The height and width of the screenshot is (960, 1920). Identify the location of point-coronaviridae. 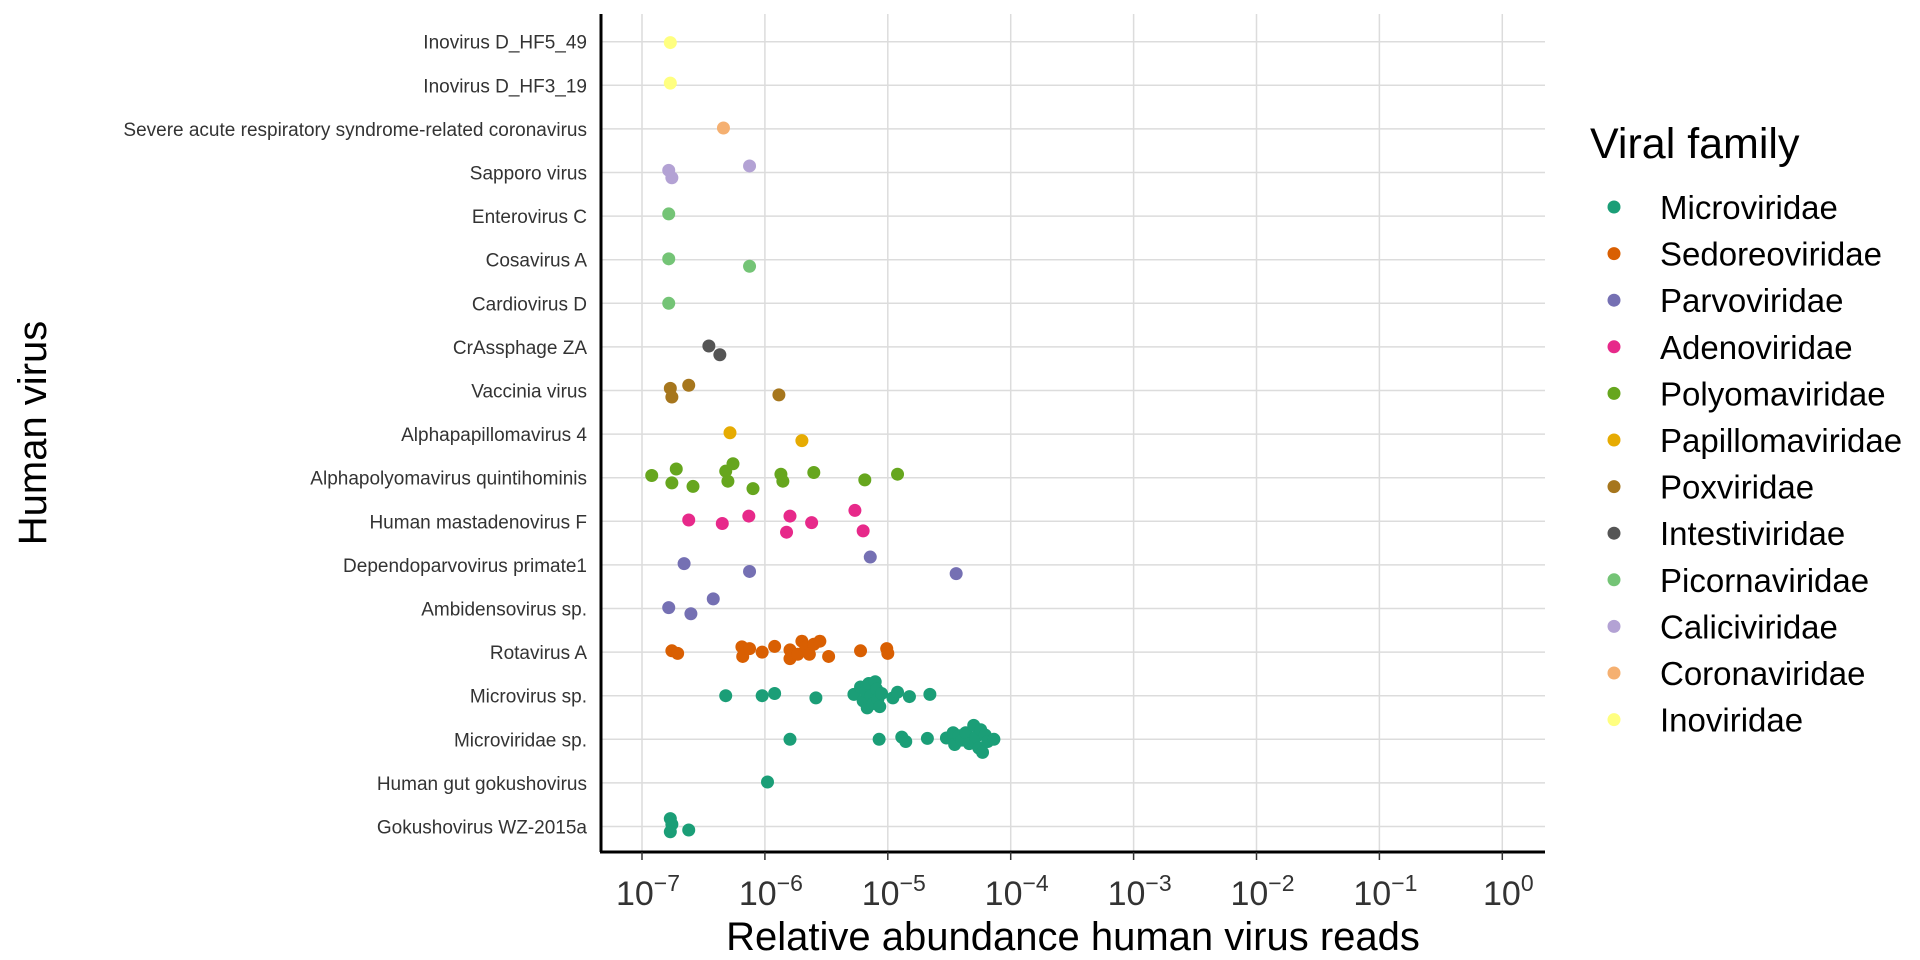
(723, 128).